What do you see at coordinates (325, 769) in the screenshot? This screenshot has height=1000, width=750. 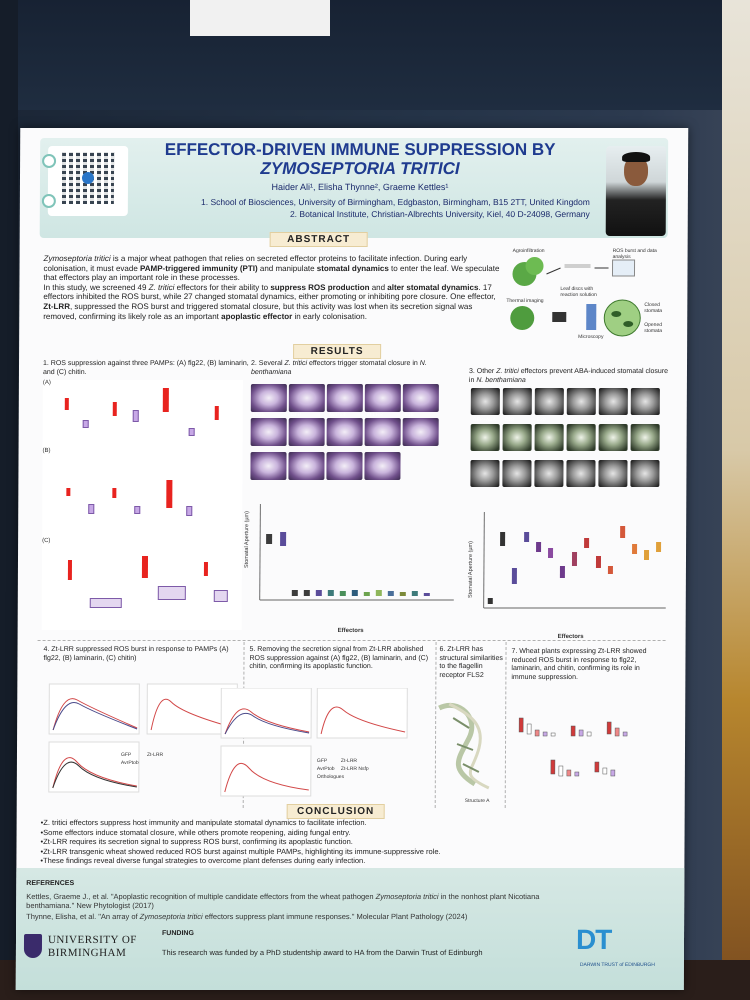 I see `legend-label: AvrPtob` at bounding box center [325, 769].